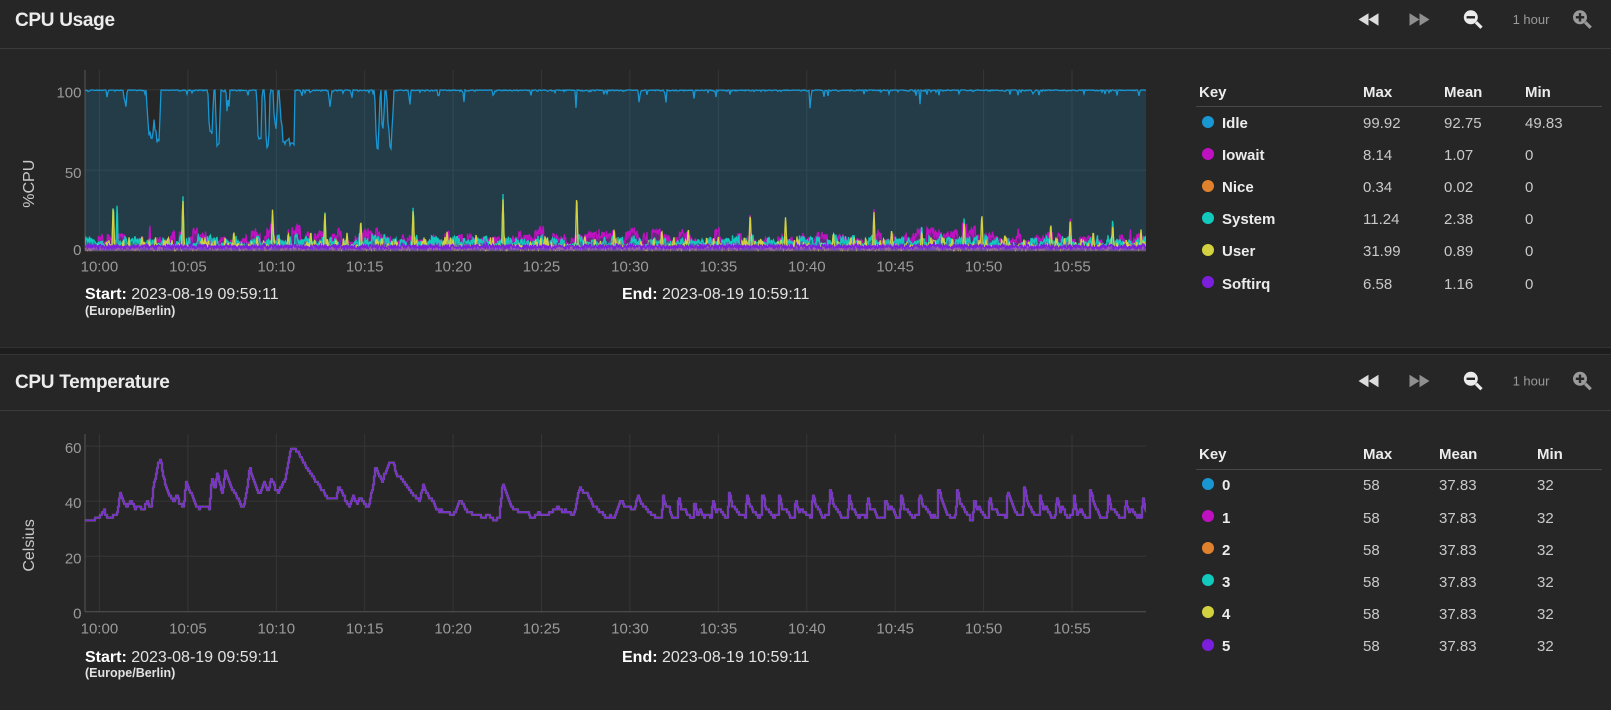 Image resolution: width=1611 pixels, height=710 pixels. I want to click on svg-text: 100, so click(68, 92).